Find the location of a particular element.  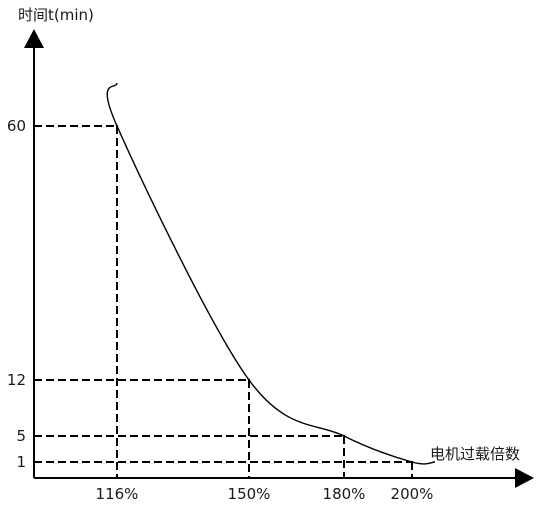

x-tick-label-2: 180% is located at coordinates (344, 494).